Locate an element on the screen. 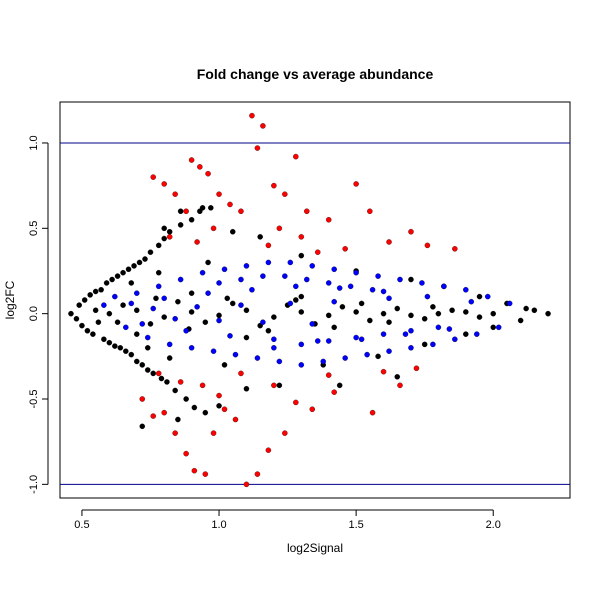 The image size is (600, 600). chart-title: Fold change vs average abundance is located at coordinates (315, 74).